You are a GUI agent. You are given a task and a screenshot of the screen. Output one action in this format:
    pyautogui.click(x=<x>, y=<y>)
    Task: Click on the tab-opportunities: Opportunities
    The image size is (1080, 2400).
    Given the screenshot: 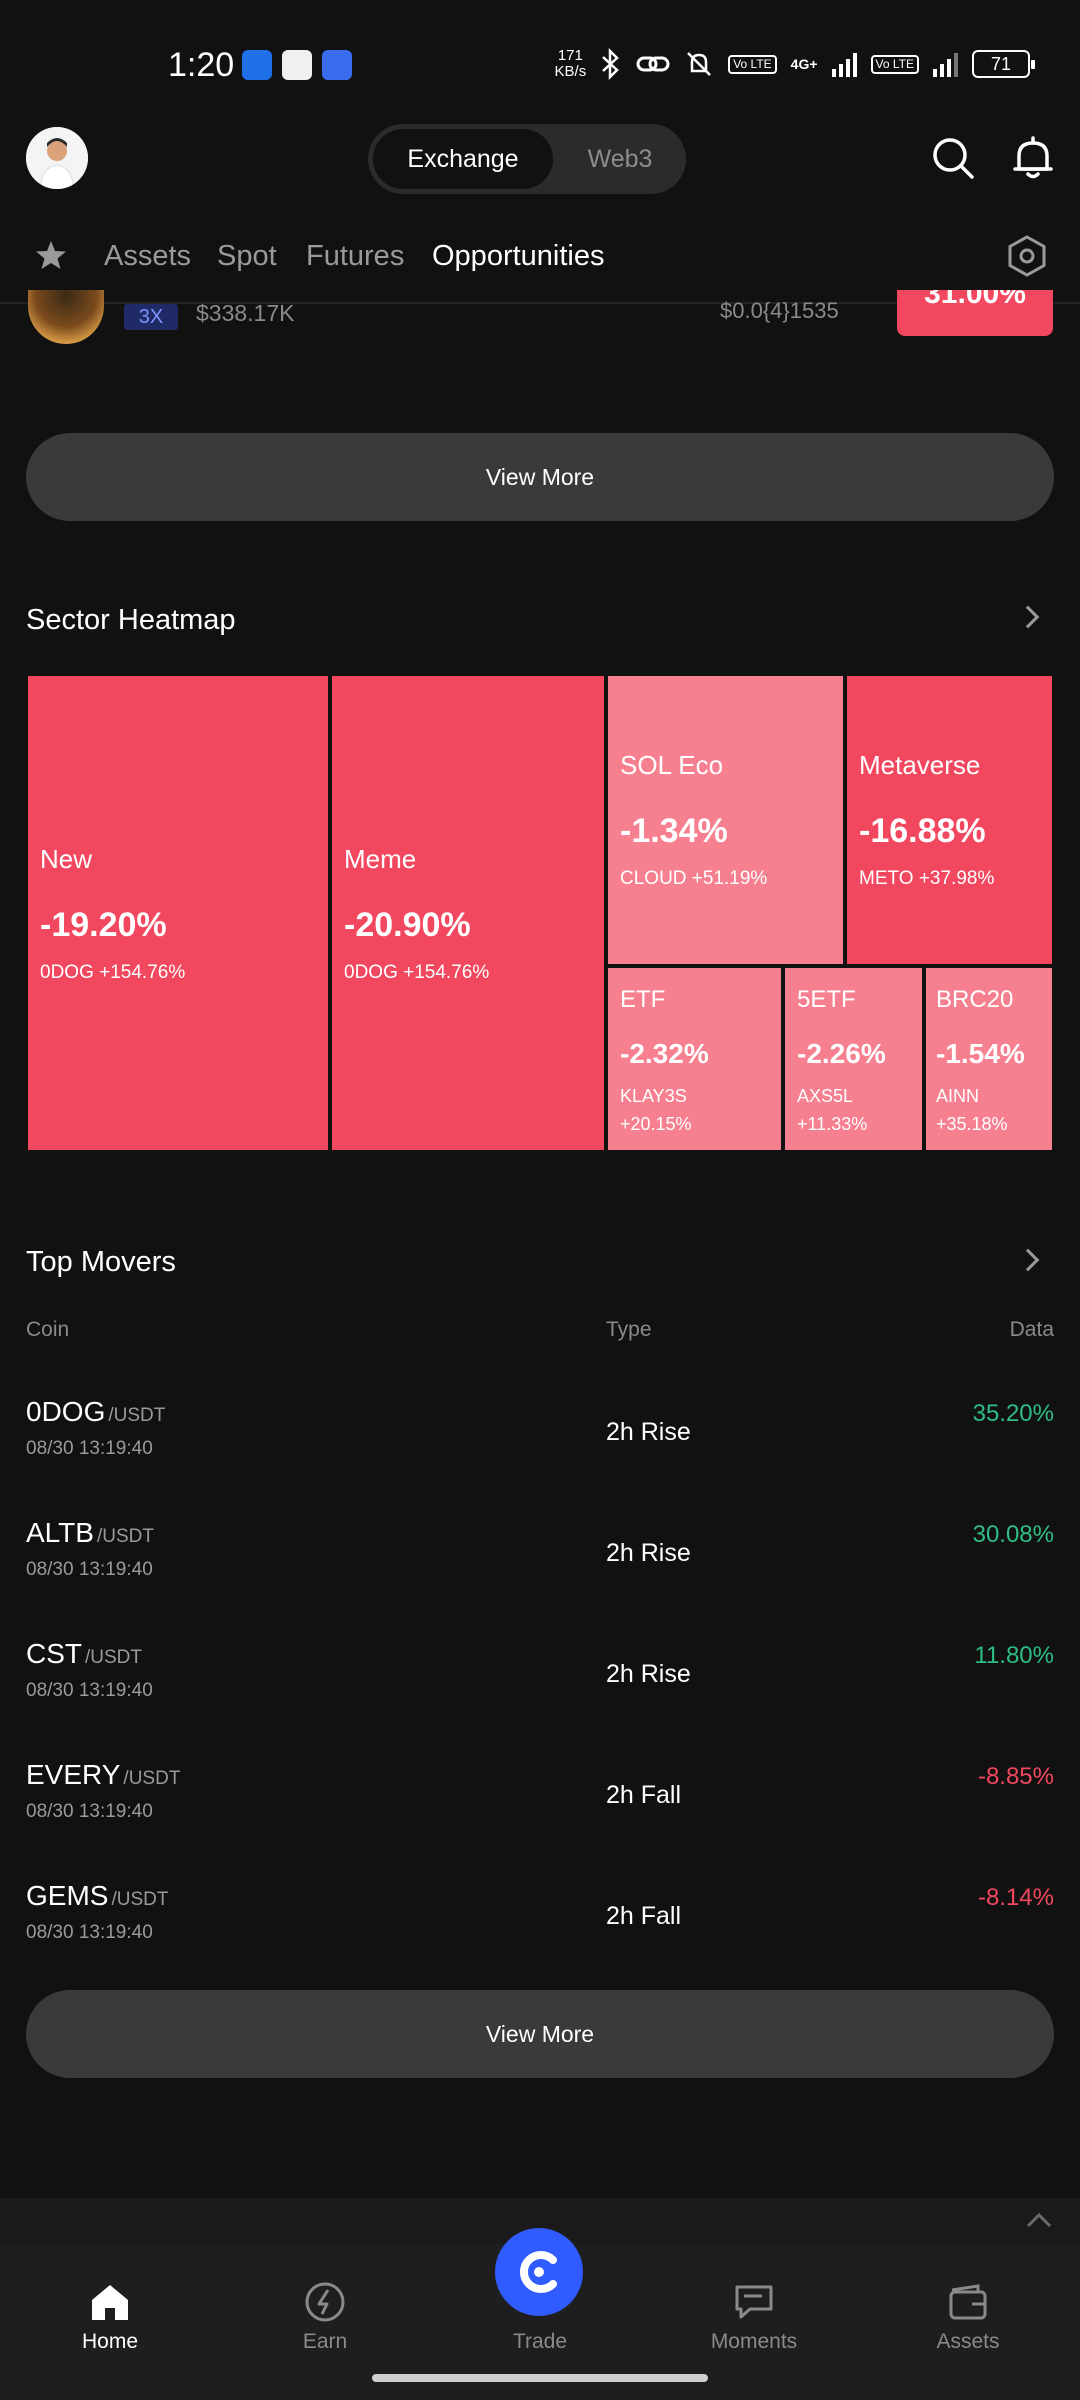 What is the action you would take?
    pyautogui.click(x=518, y=256)
    